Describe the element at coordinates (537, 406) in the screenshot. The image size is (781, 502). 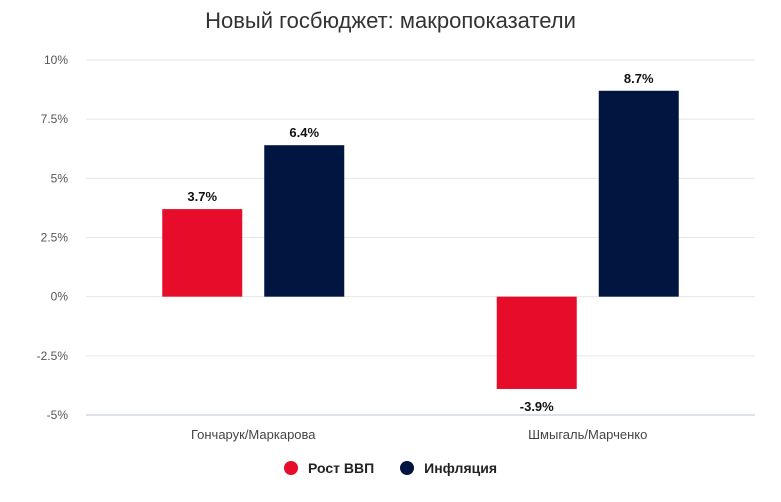
I see `data-label: -3.9%` at that location.